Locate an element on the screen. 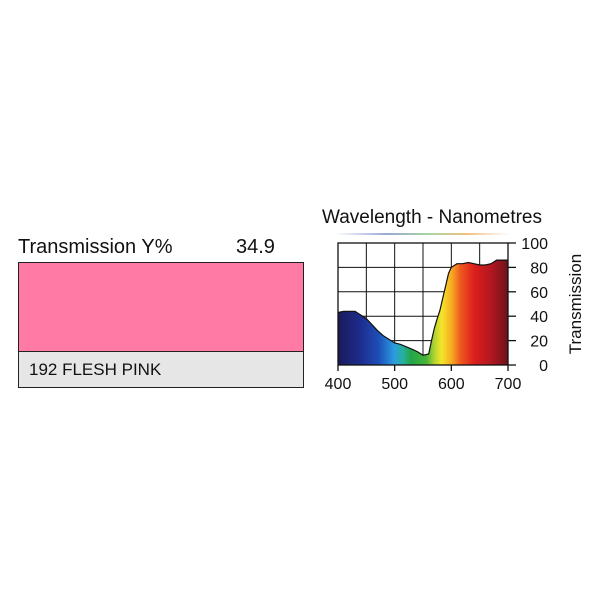 The width and height of the screenshot is (600, 600). y-axis-label: Transmission is located at coordinates (575, 304).